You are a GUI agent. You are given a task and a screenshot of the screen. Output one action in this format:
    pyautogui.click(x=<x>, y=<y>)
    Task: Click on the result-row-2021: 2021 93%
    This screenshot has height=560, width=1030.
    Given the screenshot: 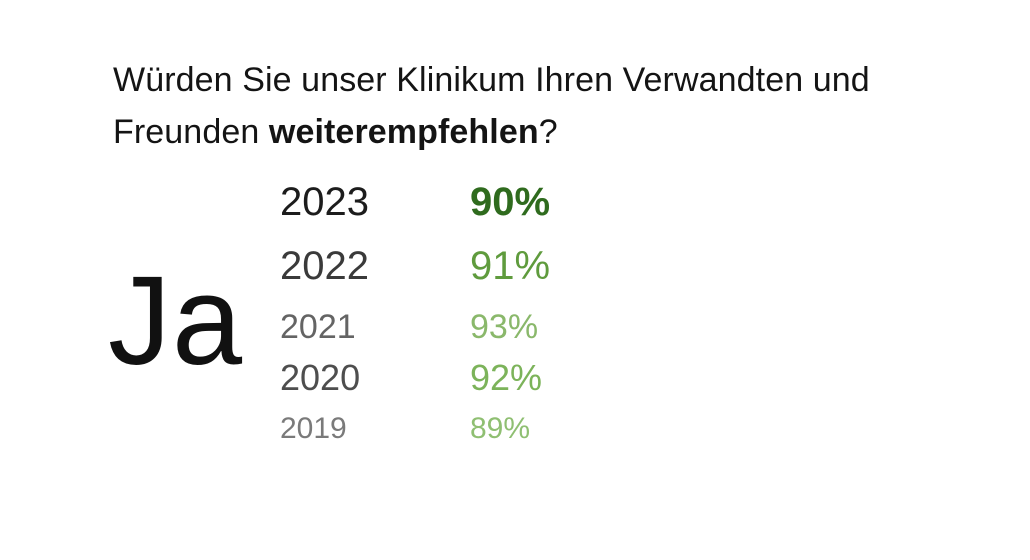 What is the action you would take?
    pyautogui.click(x=440, y=324)
    